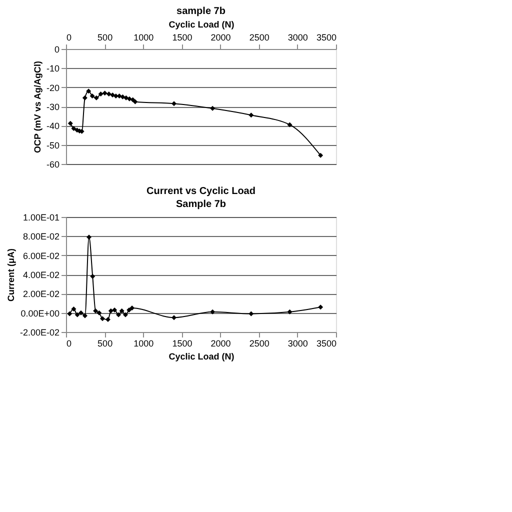  What do you see at coordinates (53, 87) in the screenshot?
I see `y-tick-label: -20` at bounding box center [53, 87].